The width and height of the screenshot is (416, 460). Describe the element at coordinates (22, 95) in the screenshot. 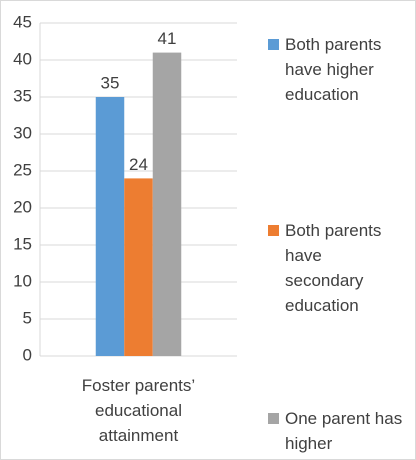

I see `y-tick-label: 35` at that location.